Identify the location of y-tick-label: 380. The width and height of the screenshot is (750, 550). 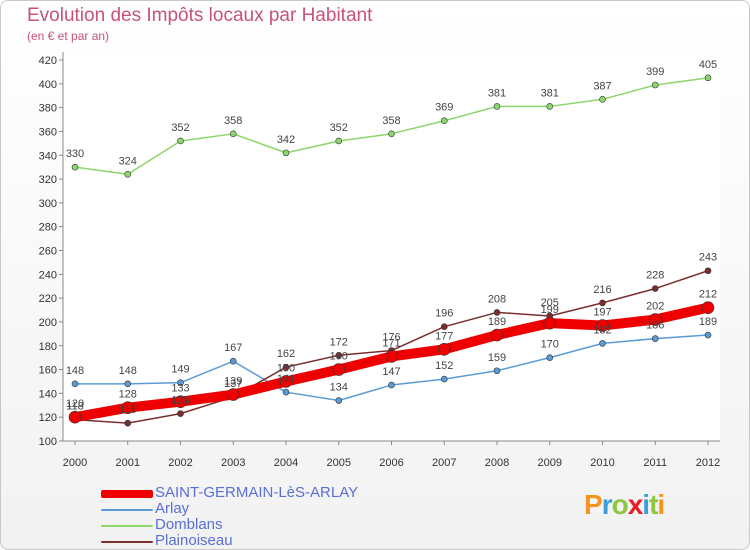
(48, 109).